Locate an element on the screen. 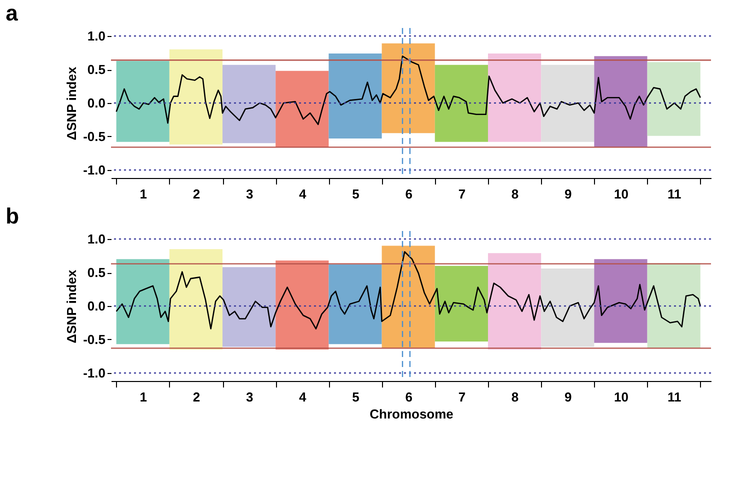 The width and height of the screenshot is (744, 496). x-axis-title: Chromosome is located at coordinates (412, 414).